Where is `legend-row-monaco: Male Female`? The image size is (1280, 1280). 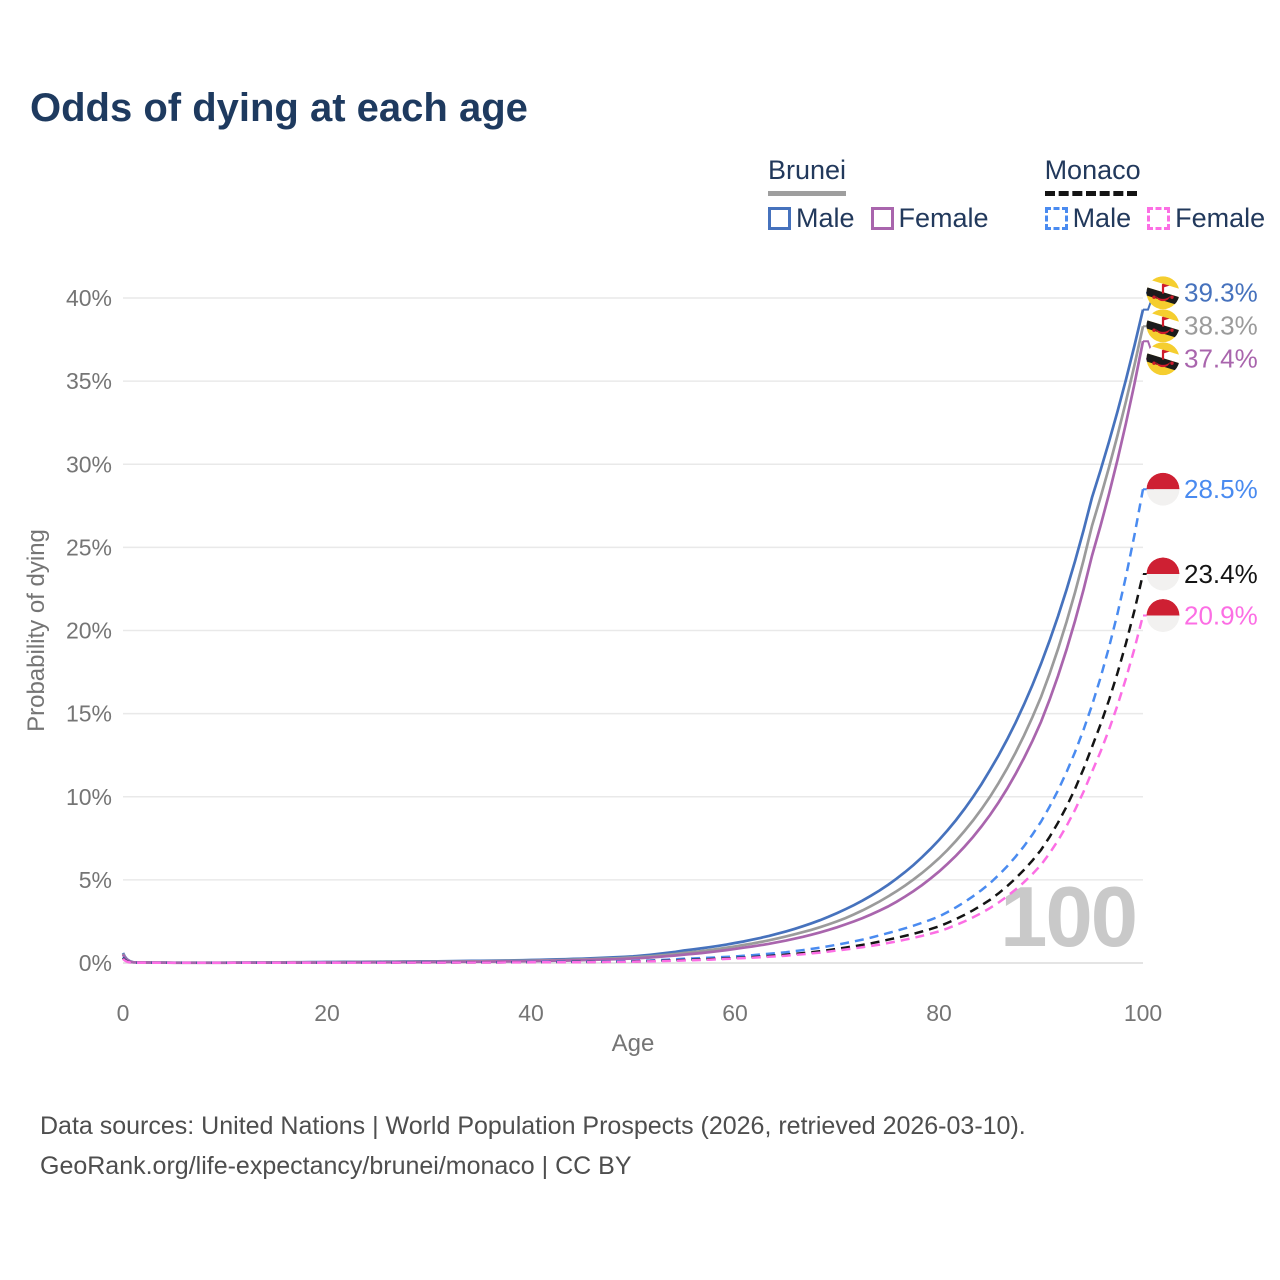 legend-row-monaco: Male Female is located at coordinates (1162, 218).